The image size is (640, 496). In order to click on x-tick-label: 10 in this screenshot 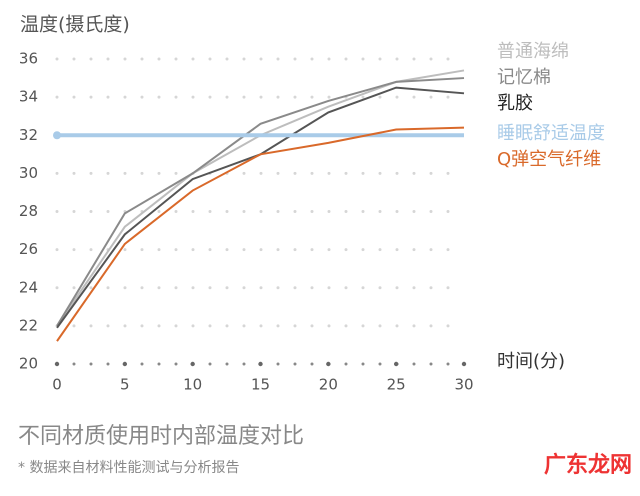, I will do `click(192, 385)`.